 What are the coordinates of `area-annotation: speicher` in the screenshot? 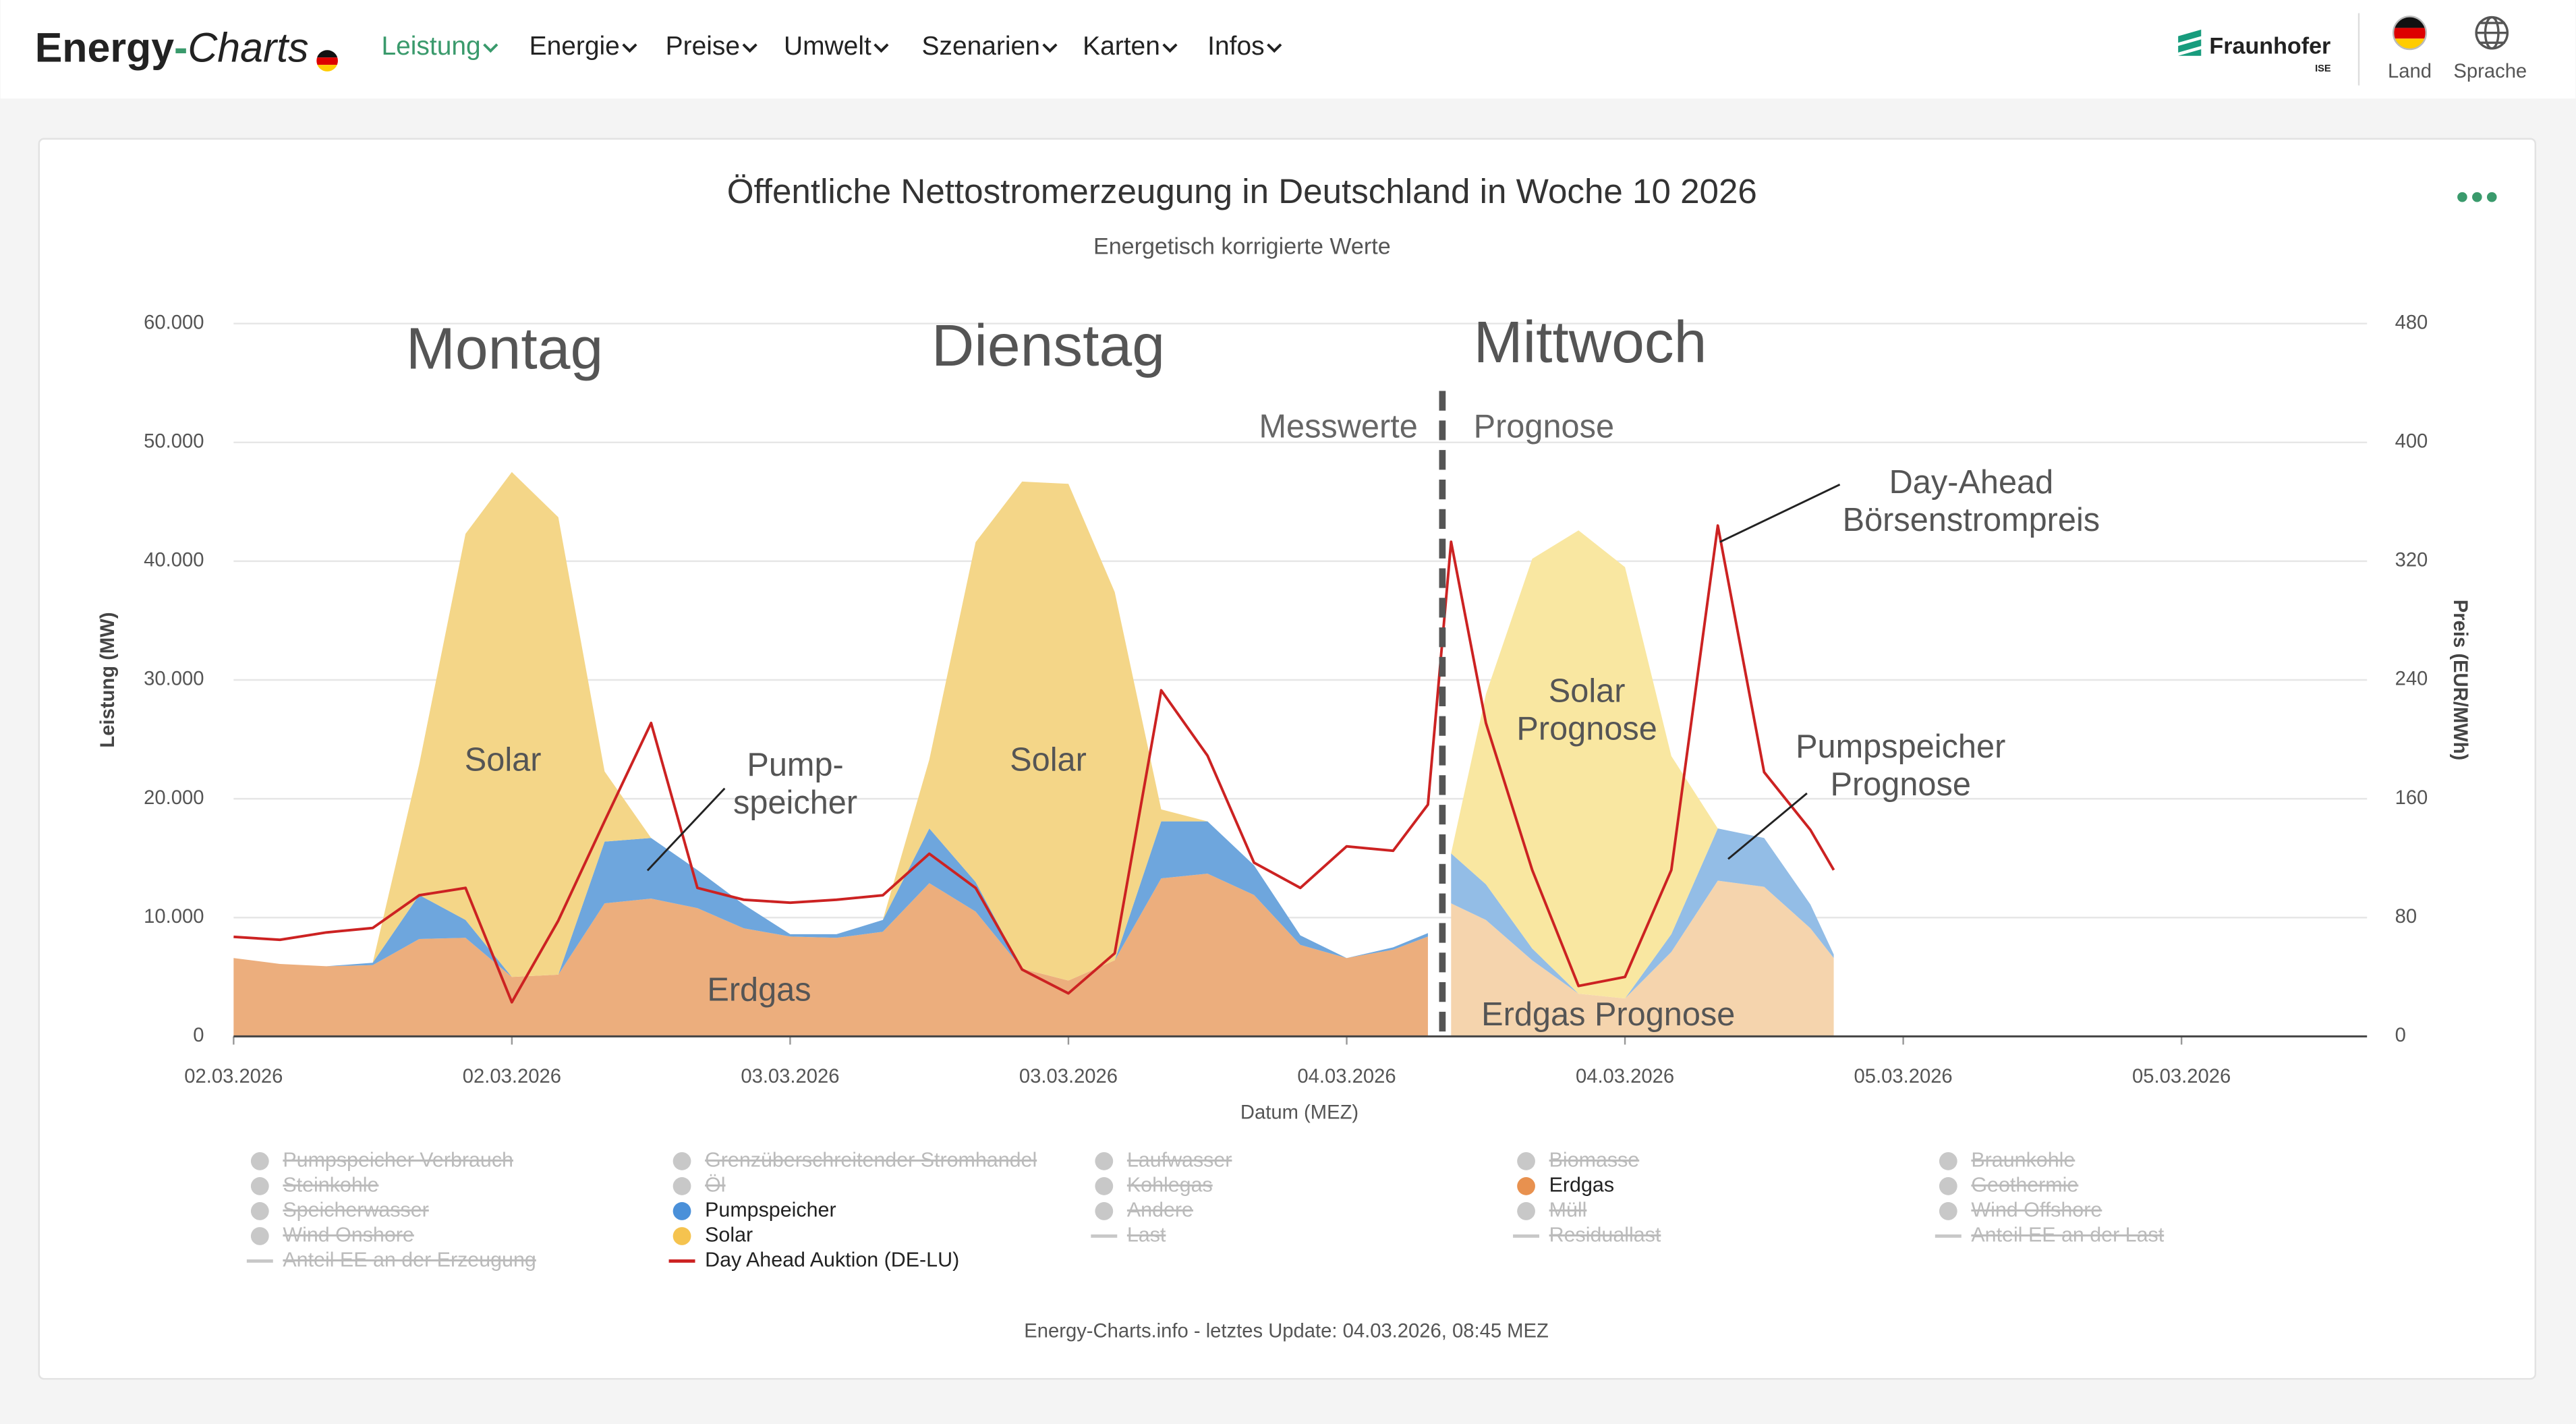 It's located at (795, 803).